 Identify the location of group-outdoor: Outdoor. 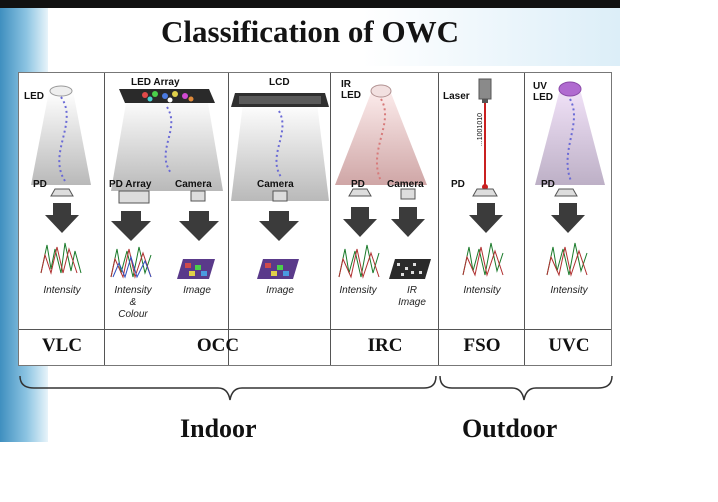
(510, 428).